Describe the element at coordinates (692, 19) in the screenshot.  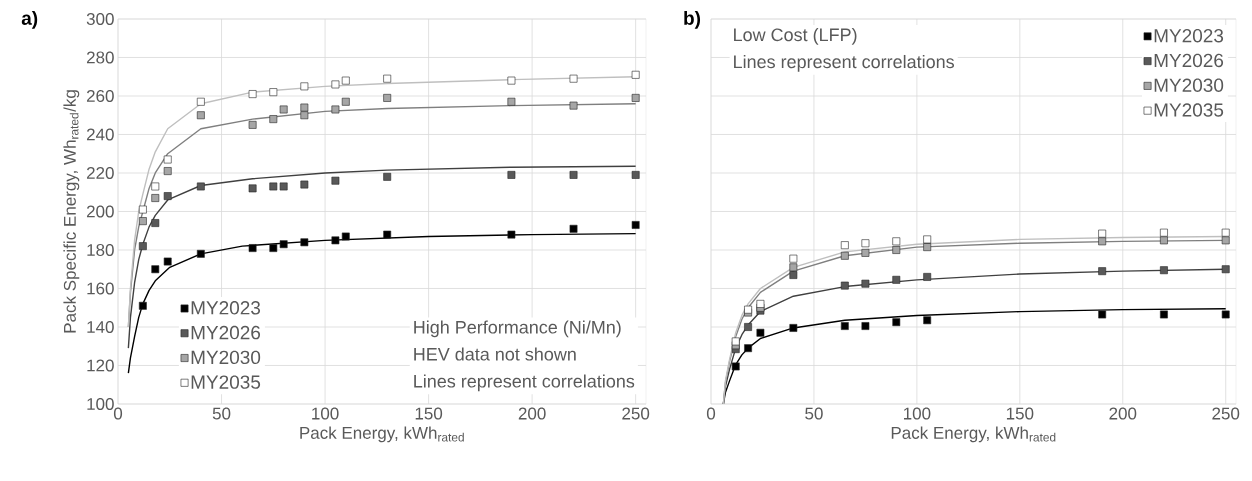
I see `chart-title: b)` at that location.